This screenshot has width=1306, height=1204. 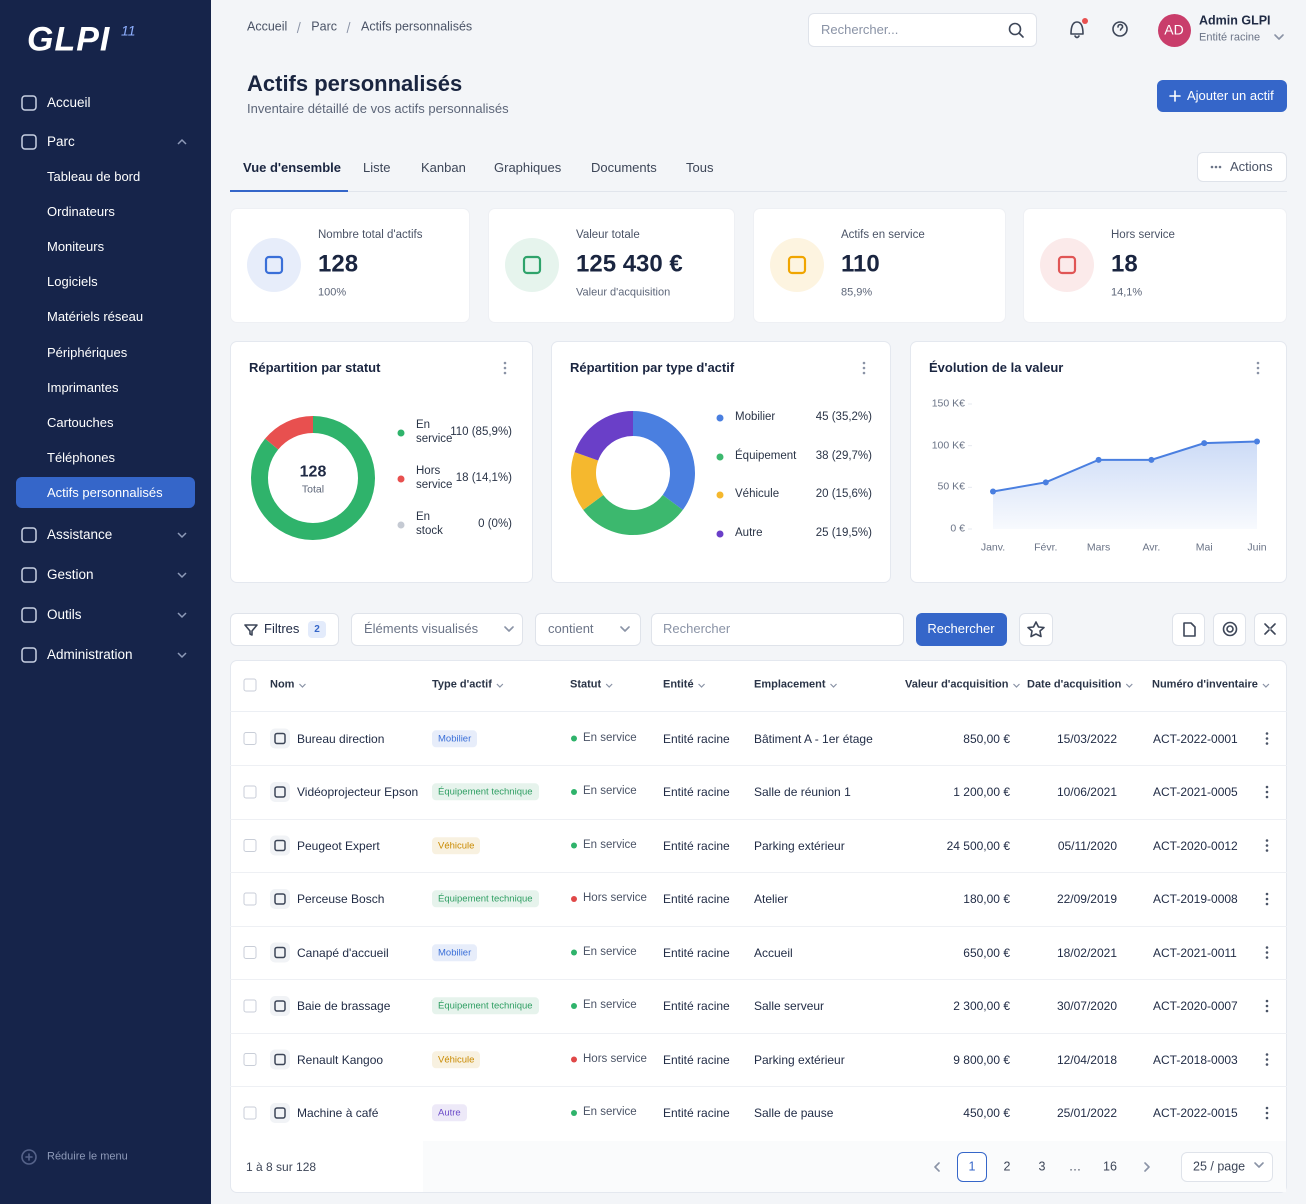 I want to click on cell-location: Salle de pause, so click(x=794, y=1112).